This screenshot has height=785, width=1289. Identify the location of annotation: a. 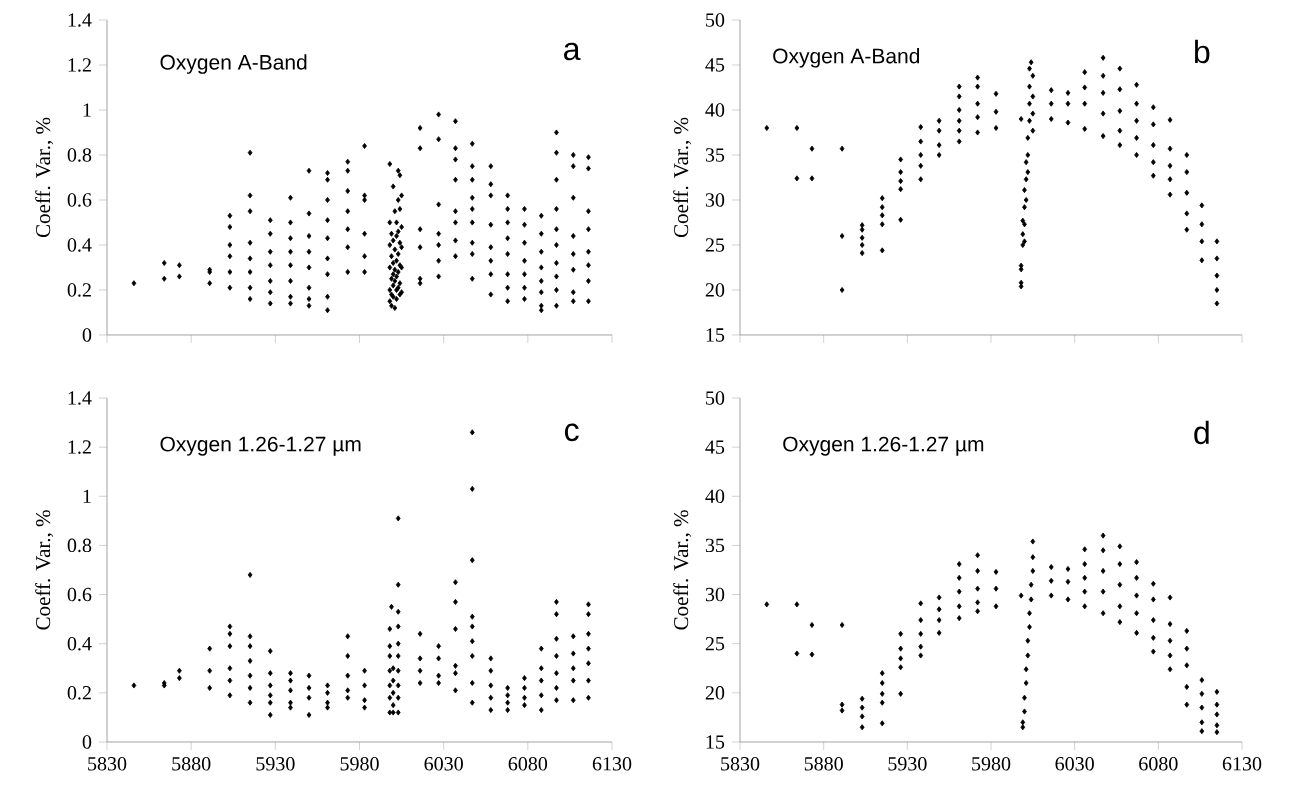
(572, 51).